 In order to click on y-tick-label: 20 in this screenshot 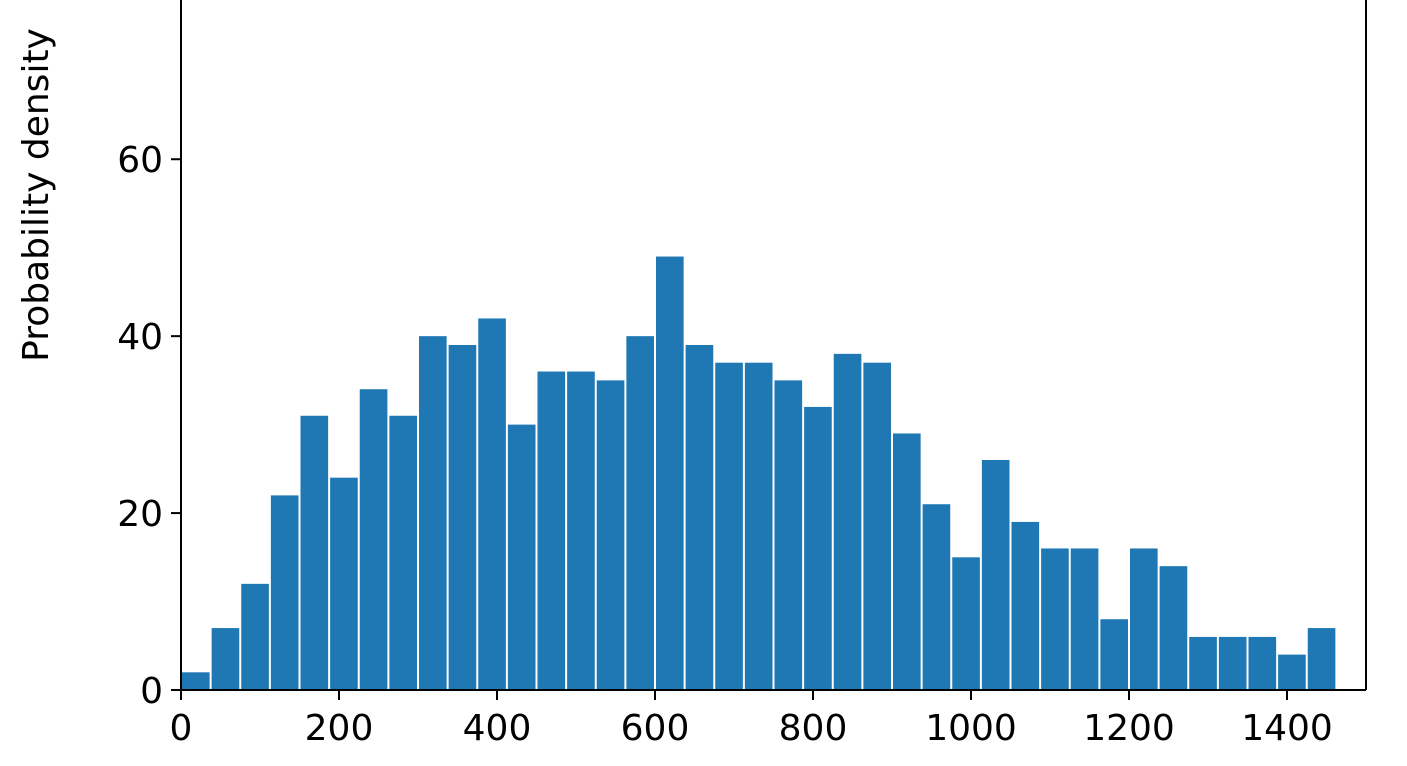, I will do `click(140, 514)`.